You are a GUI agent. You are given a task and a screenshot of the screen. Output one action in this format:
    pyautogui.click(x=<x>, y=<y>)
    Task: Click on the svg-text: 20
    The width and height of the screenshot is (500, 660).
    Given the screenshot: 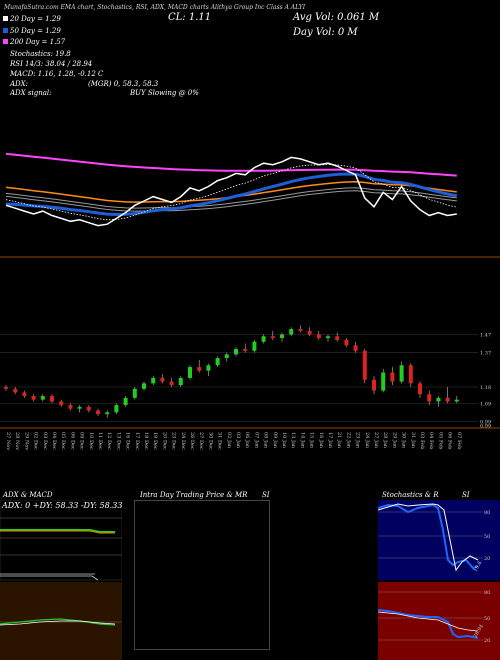 What is the action you would take?
    pyautogui.click(x=487, y=559)
    